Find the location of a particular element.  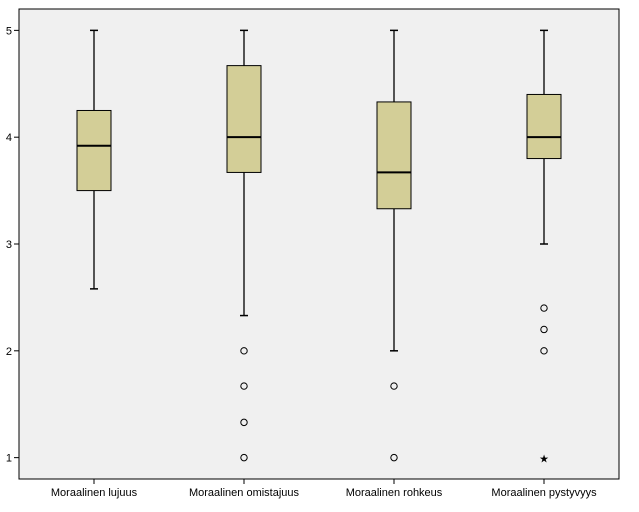

extreme-point: ★ is located at coordinates (544, 460).